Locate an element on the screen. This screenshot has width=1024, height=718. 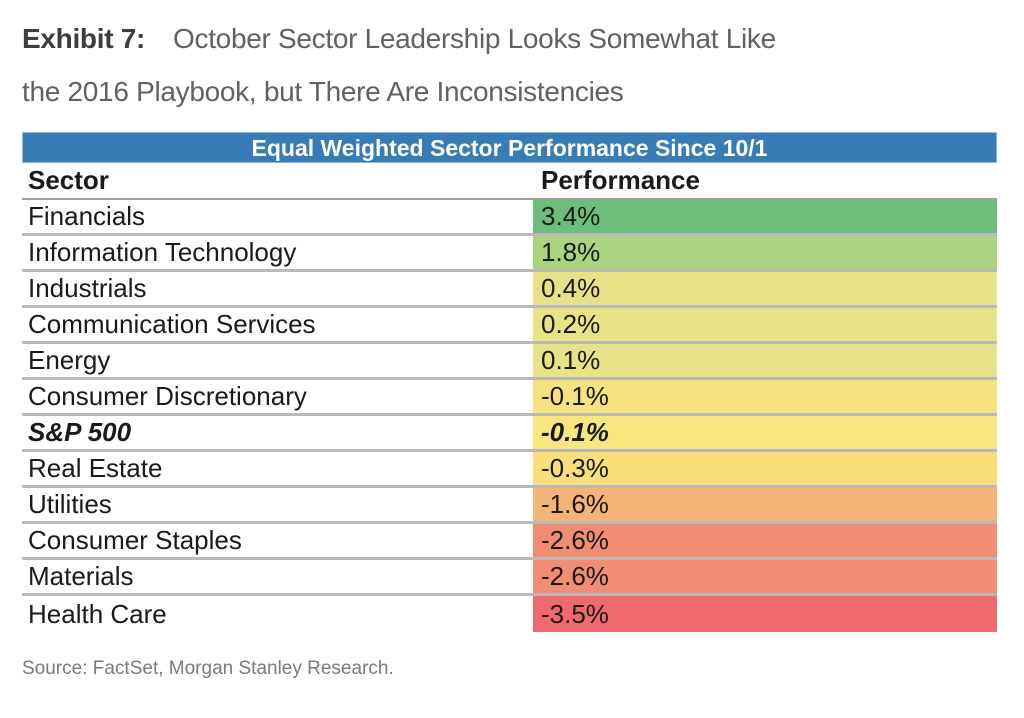
table-row: Financials 3.4% is located at coordinates (509, 218).